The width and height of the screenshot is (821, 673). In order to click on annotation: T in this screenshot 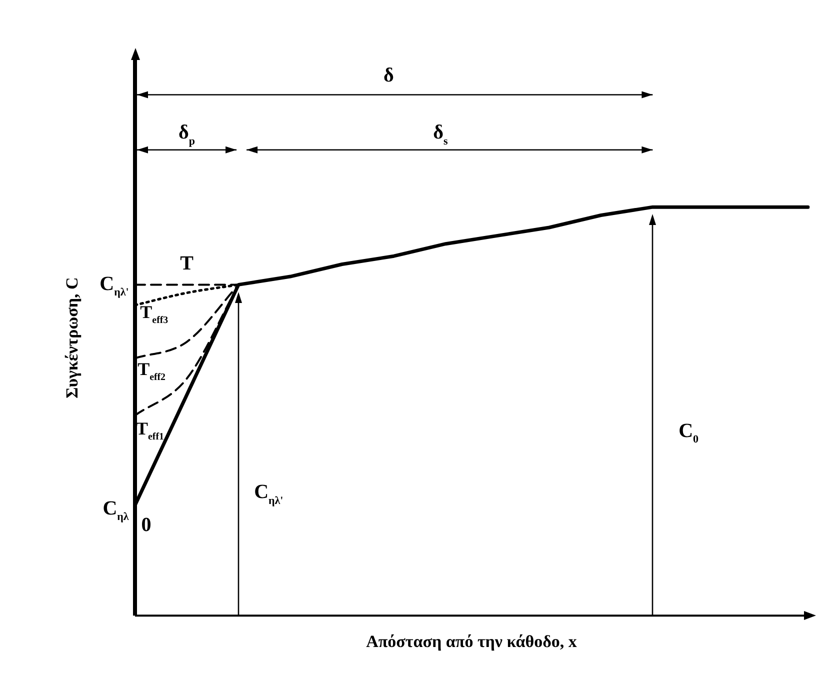, I will do `click(187, 263)`.